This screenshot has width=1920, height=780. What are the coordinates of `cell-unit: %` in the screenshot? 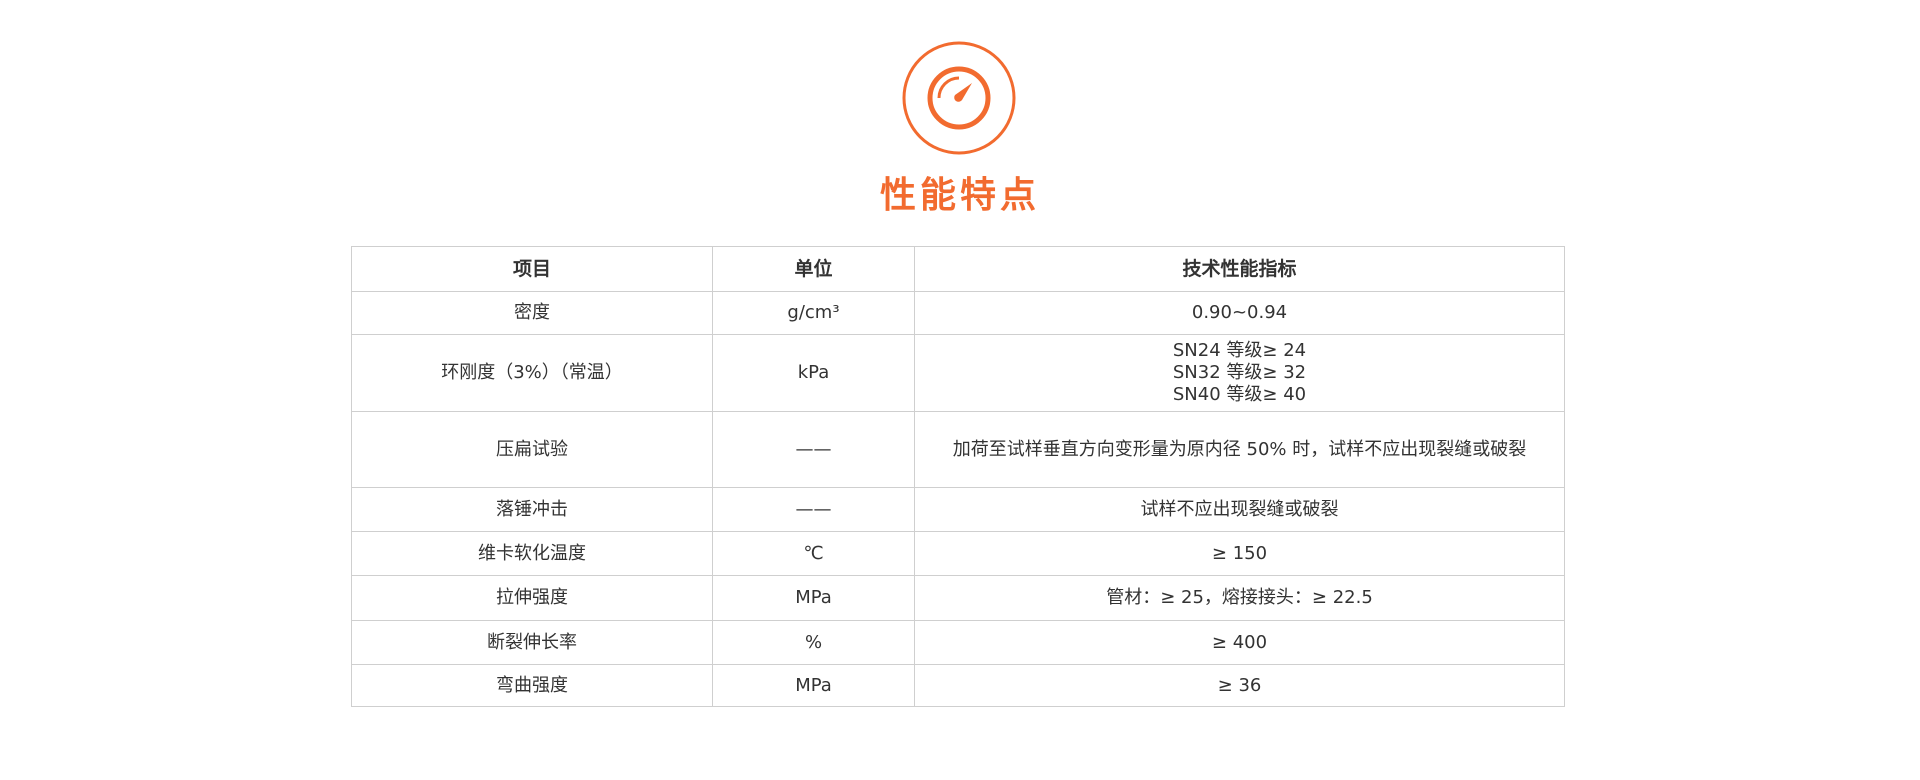 It's located at (813, 642).